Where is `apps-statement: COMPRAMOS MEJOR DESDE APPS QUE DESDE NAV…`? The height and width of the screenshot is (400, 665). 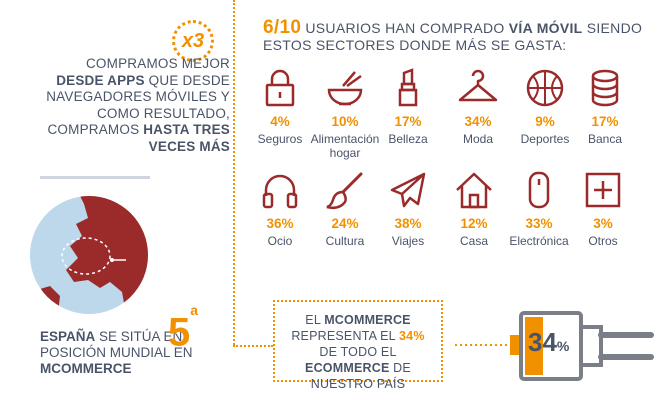
apps-statement: COMPRAMOS MEJOR DESDE APPS QUE DESDE NAV… is located at coordinates (135, 105).